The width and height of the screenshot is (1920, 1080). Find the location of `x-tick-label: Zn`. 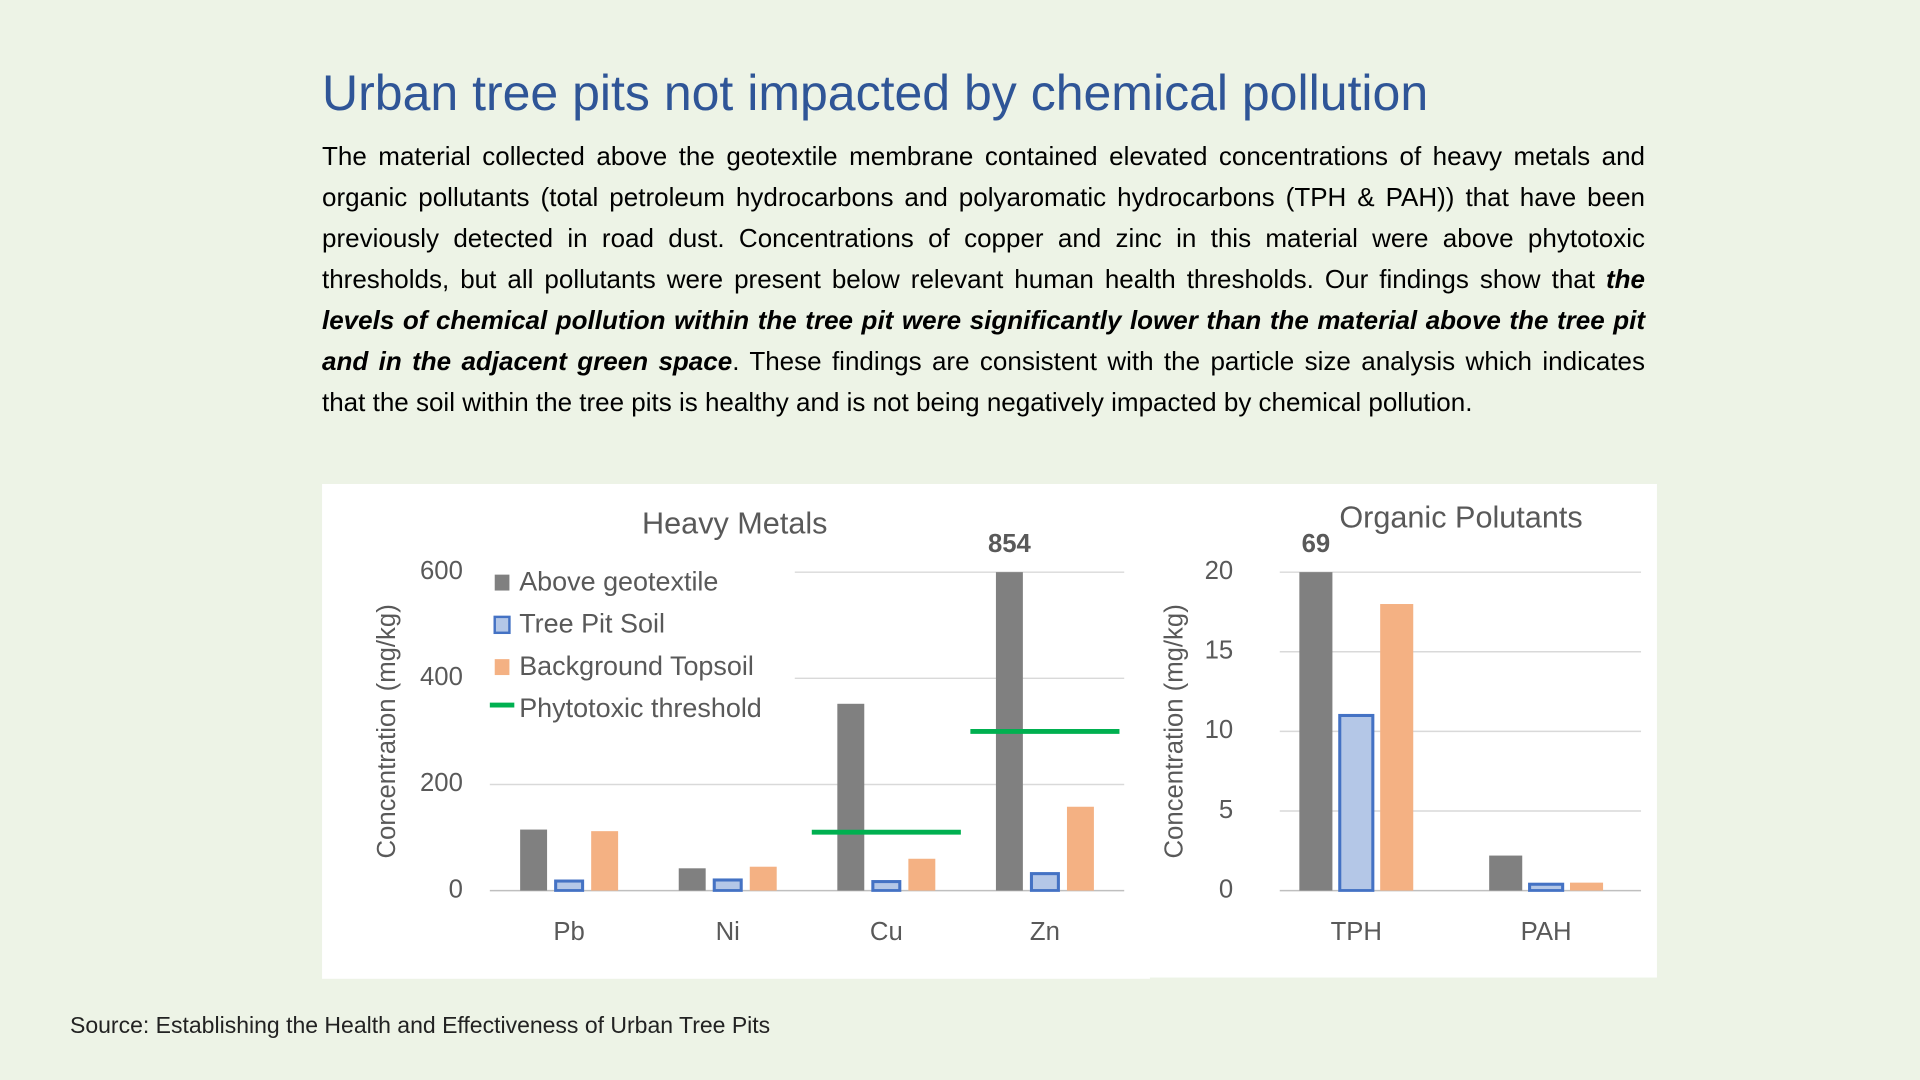

x-tick-label: Zn is located at coordinates (1045, 932).